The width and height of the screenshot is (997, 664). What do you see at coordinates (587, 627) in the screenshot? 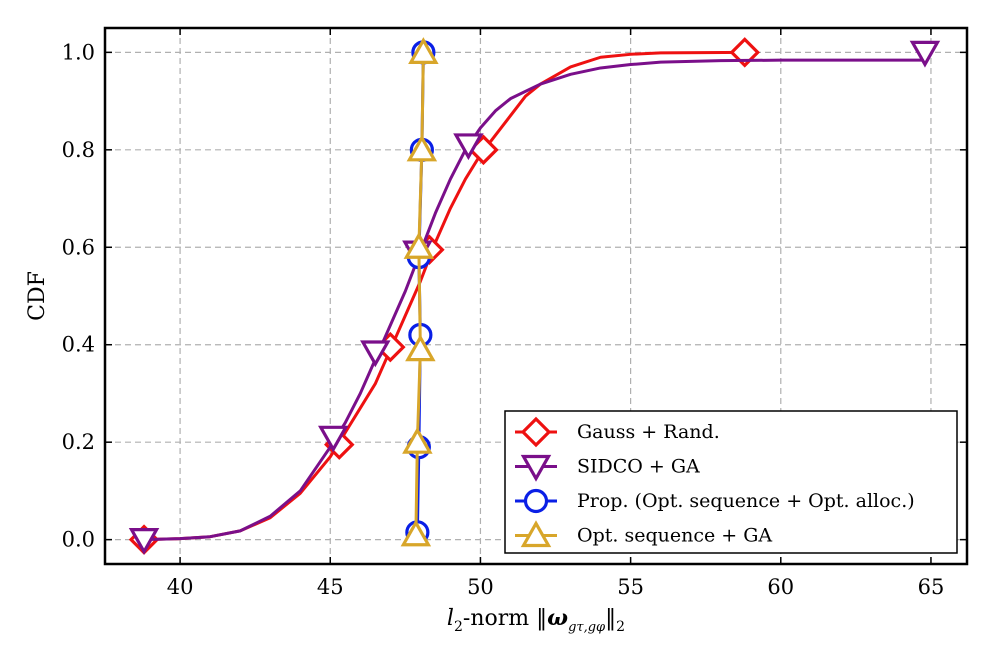
I see `x-title-subscript: gτ,gφ` at bounding box center [587, 627].